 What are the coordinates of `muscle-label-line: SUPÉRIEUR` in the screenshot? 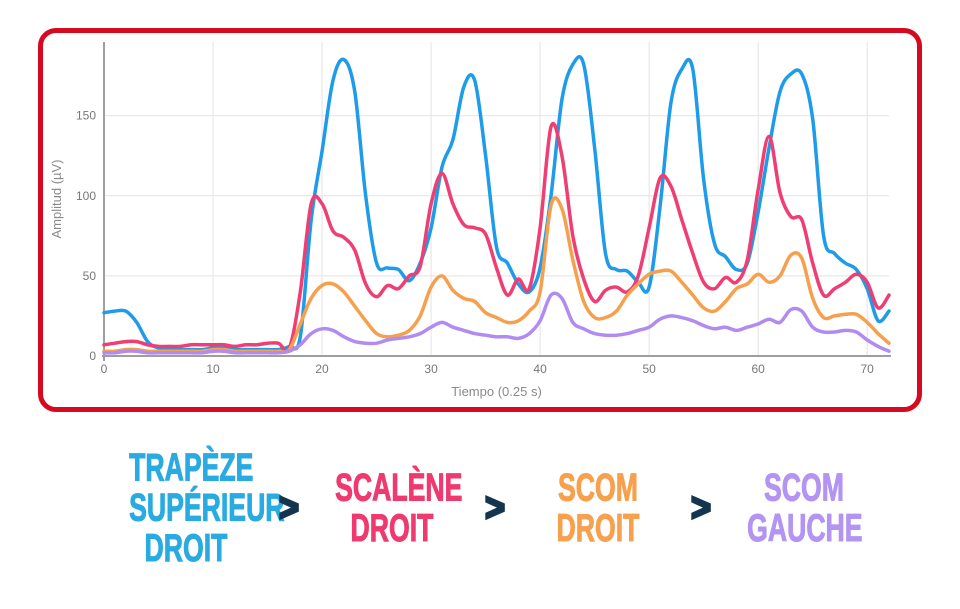 It's located at (207, 507).